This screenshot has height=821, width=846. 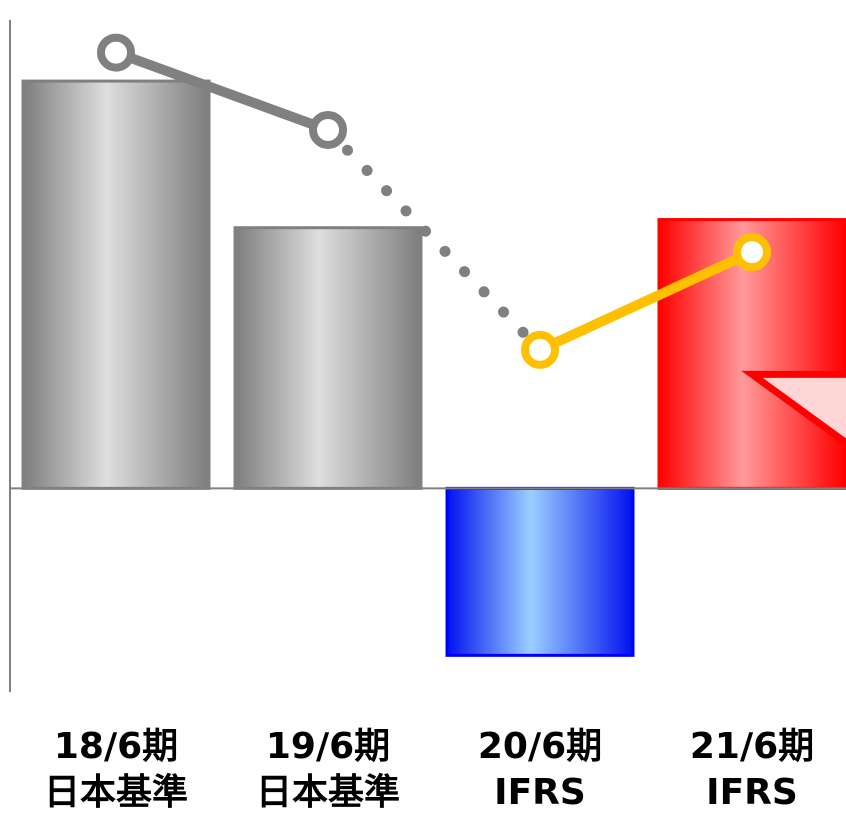 What do you see at coordinates (540, 770) in the screenshot?
I see `x-tick-label-2: 20/6期 IFRS` at bounding box center [540, 770].